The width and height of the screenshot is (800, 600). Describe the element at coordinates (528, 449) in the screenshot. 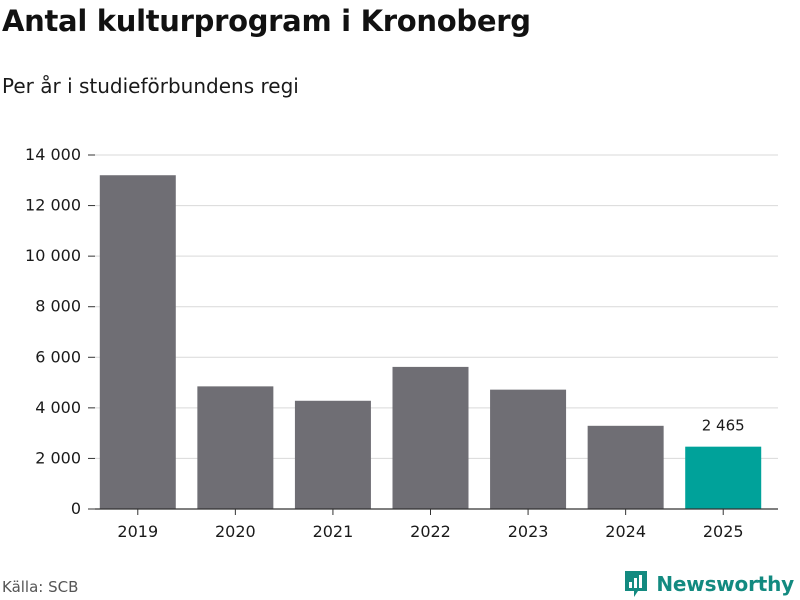

I see `bar-2023` at that location.